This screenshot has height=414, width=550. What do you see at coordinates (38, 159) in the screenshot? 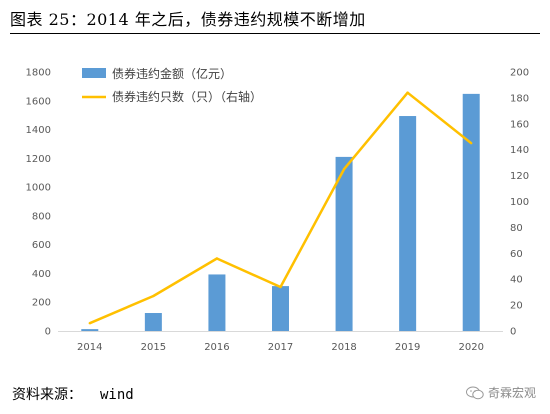
I see `y-left-tick-label: 1200` at bounding box center [38, 159].